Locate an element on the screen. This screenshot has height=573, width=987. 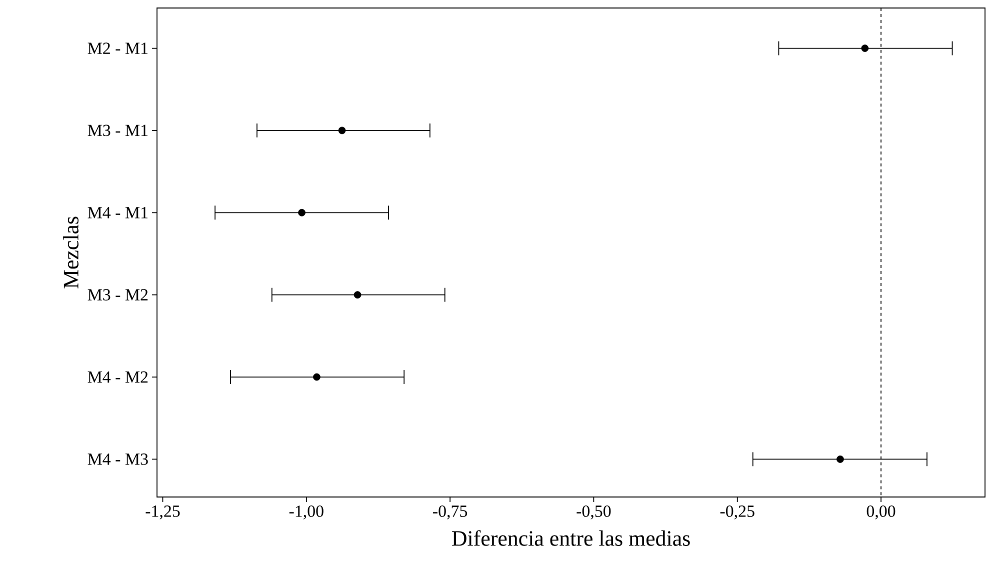
y-axis-title: Mezclas is located at coordinates (71, 252).